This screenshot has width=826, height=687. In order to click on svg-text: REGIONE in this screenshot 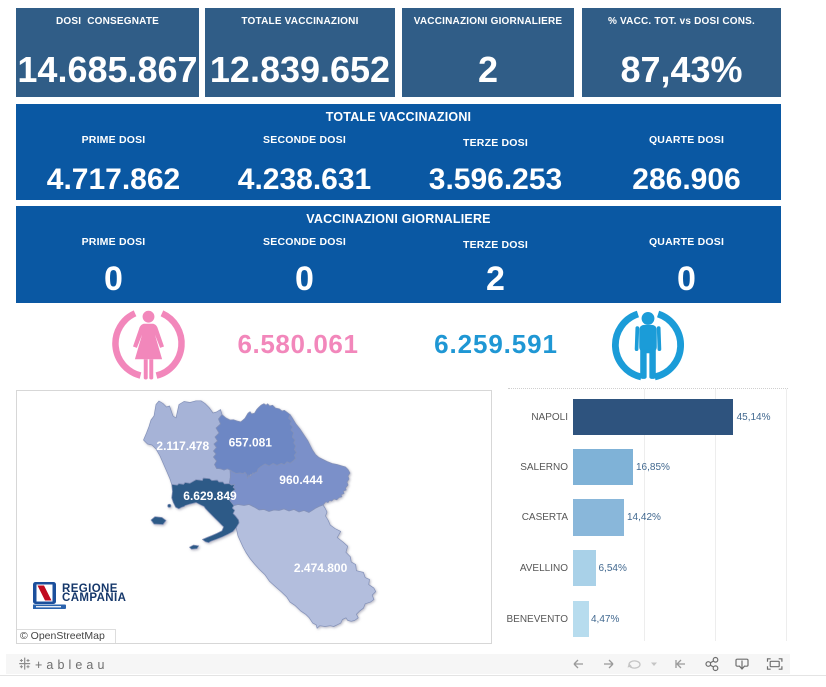, I will do `click(90, 589)`.